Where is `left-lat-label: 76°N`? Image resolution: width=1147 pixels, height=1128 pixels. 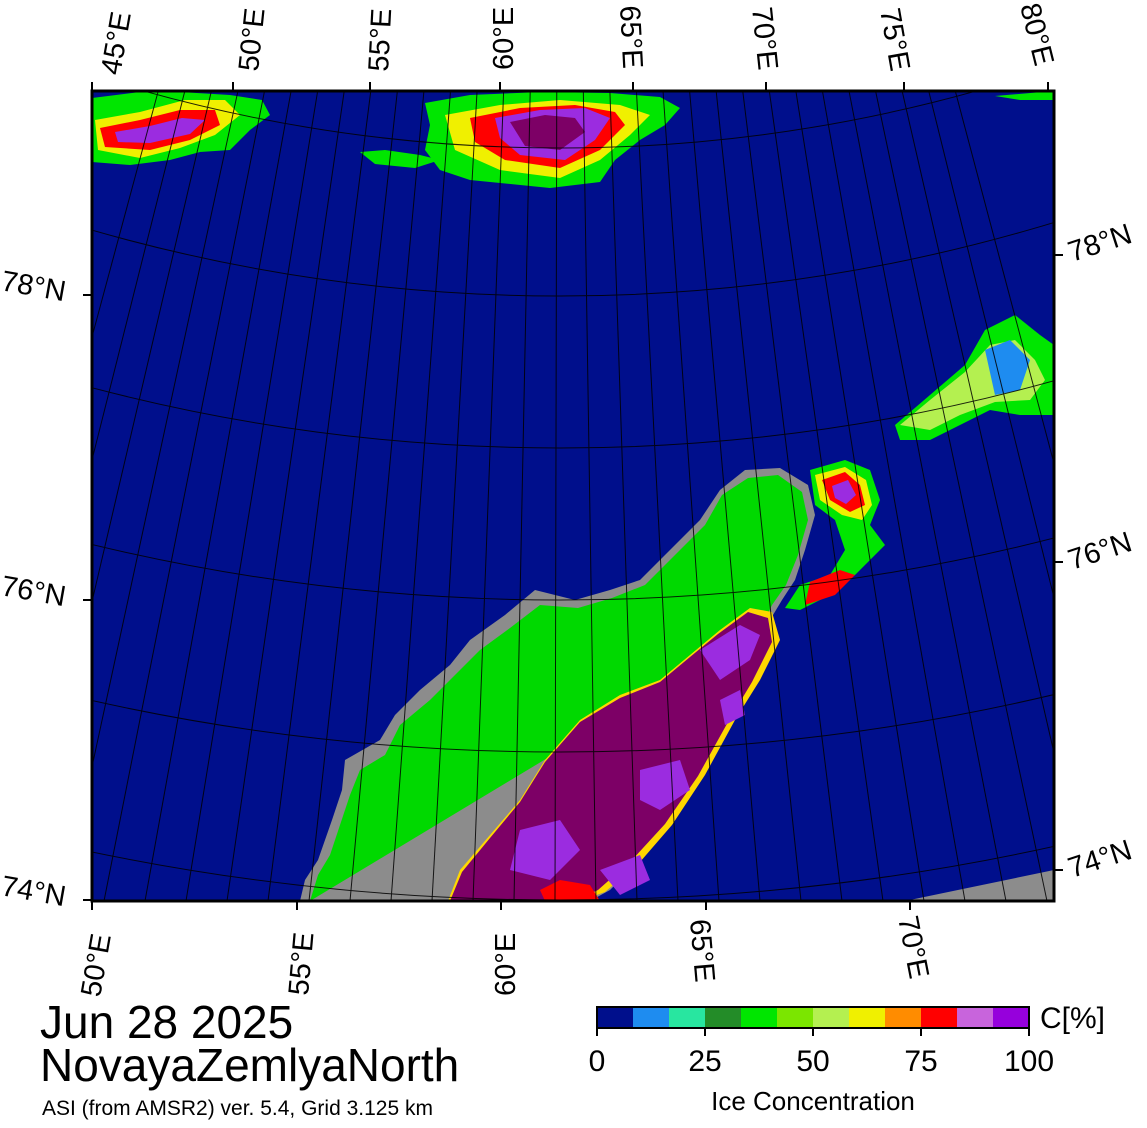 left-lat-label: 76°N is located at coordinates (34, 591).